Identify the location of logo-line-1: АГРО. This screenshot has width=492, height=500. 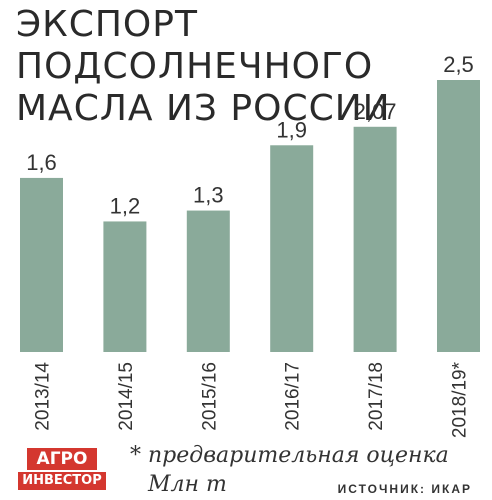
(62, 459).